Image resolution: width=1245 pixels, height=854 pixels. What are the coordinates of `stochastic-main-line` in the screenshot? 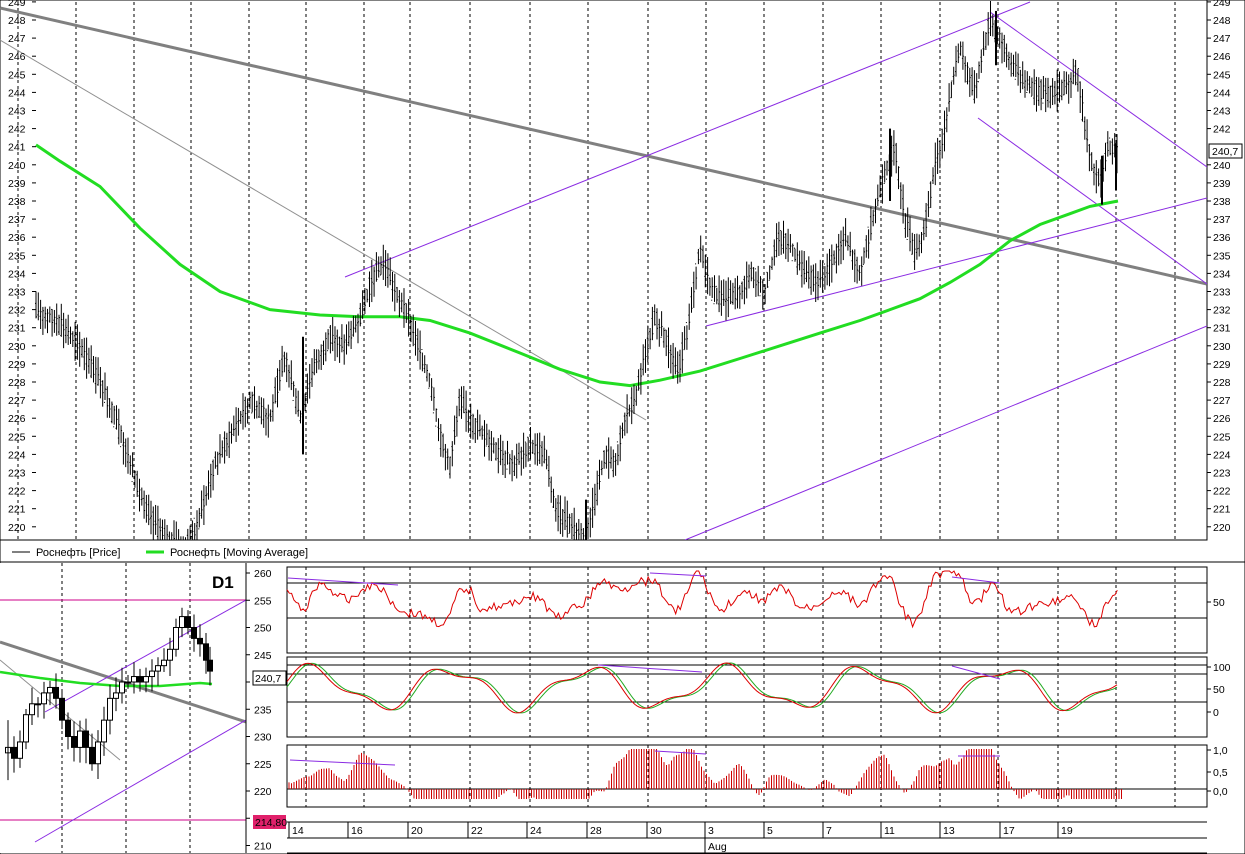 It's located at (702, 688).